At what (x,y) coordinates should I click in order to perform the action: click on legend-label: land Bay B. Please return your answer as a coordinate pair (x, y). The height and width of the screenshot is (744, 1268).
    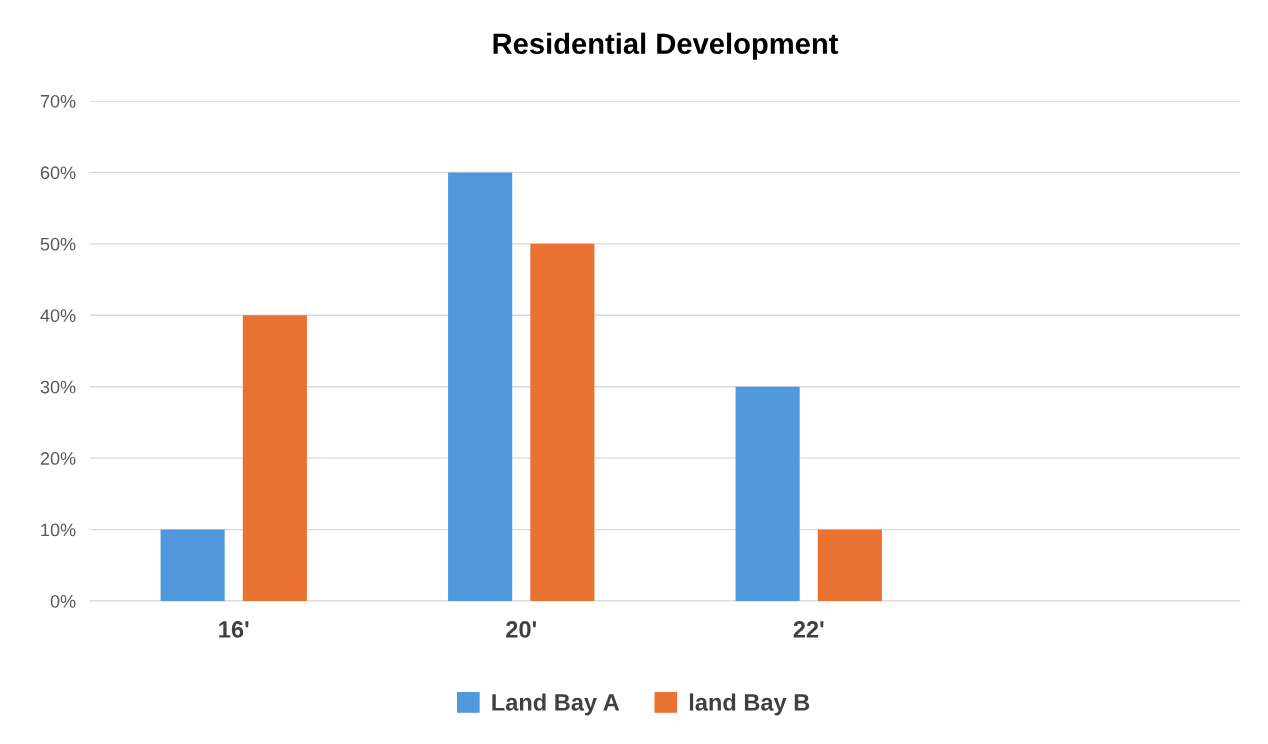
    Looking at the image, I should click on (749, 704).